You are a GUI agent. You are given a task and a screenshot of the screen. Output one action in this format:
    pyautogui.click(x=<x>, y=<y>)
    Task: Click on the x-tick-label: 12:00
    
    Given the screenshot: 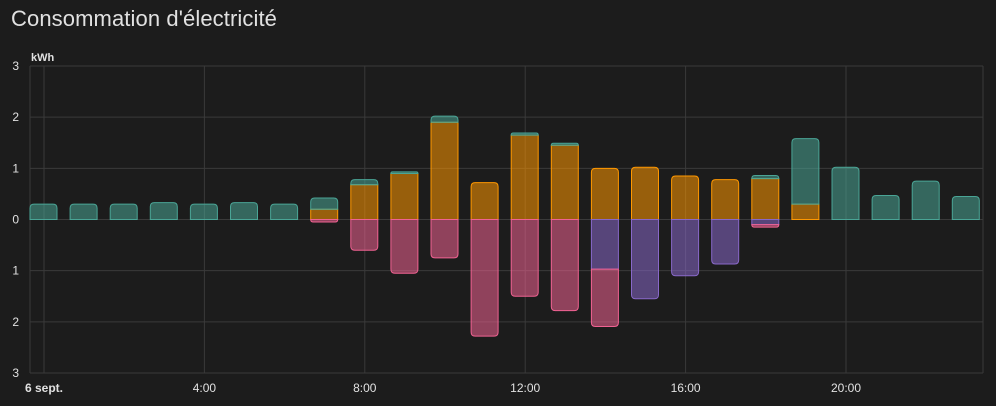 What is the action you would take?
    pyautogui.click(x=525, y=388)
    